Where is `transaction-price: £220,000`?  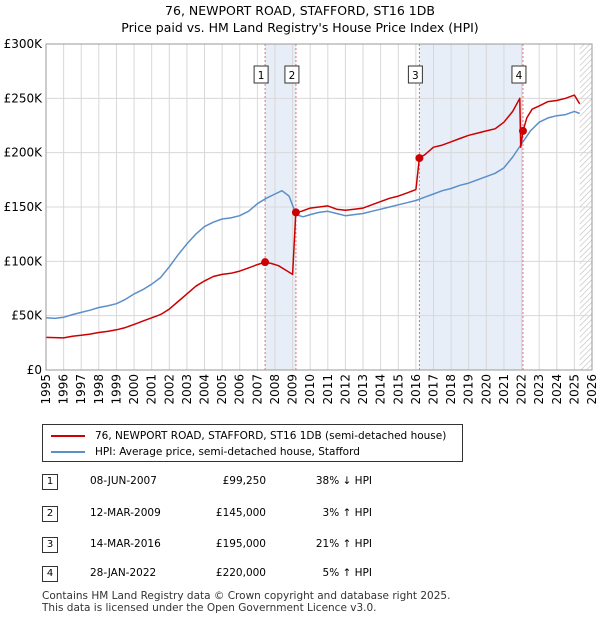 transaction-price: £220,000 is located at coordinates (240, 573).